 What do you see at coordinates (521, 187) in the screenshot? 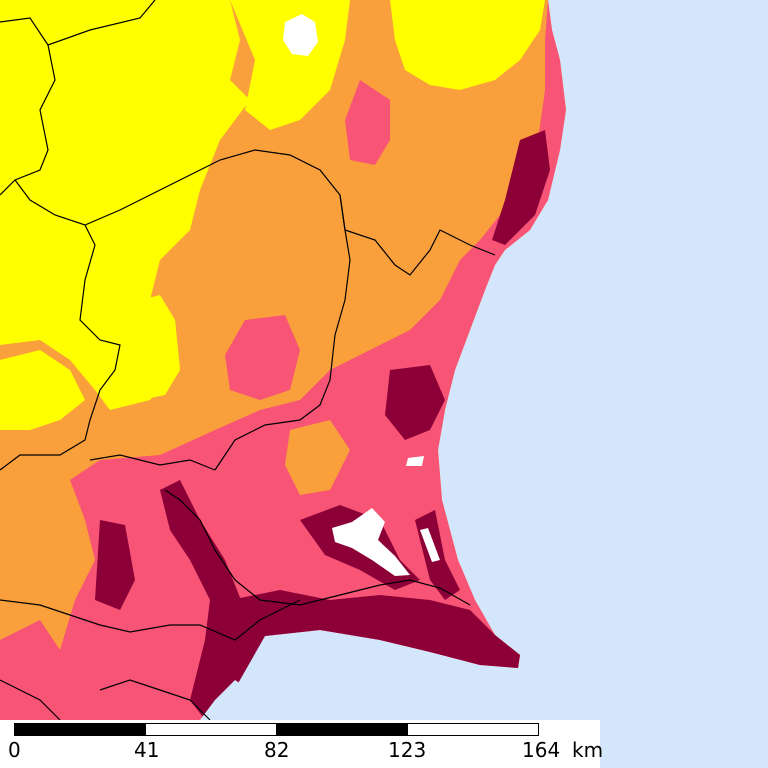
I see `land-maroon-coast` at bounding box center [521, 187].